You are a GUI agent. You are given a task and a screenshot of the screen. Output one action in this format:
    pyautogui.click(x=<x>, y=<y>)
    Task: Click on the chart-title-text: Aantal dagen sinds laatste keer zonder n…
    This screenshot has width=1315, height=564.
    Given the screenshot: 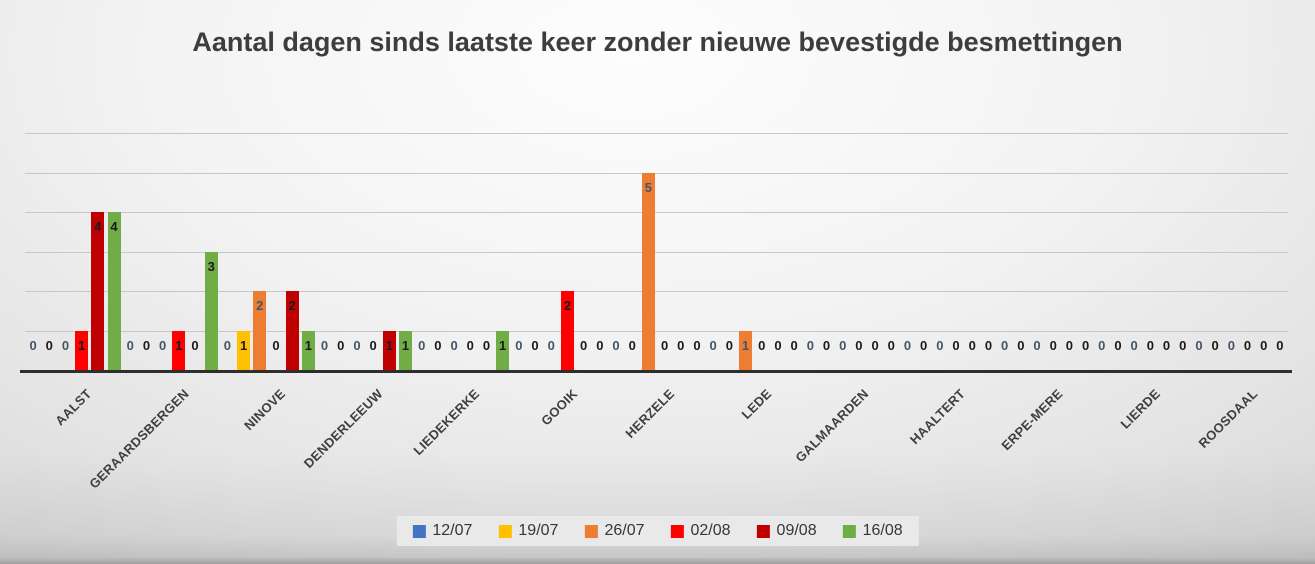 What is the action you would take?
    pyautogui.click(x=657, y=42)
    